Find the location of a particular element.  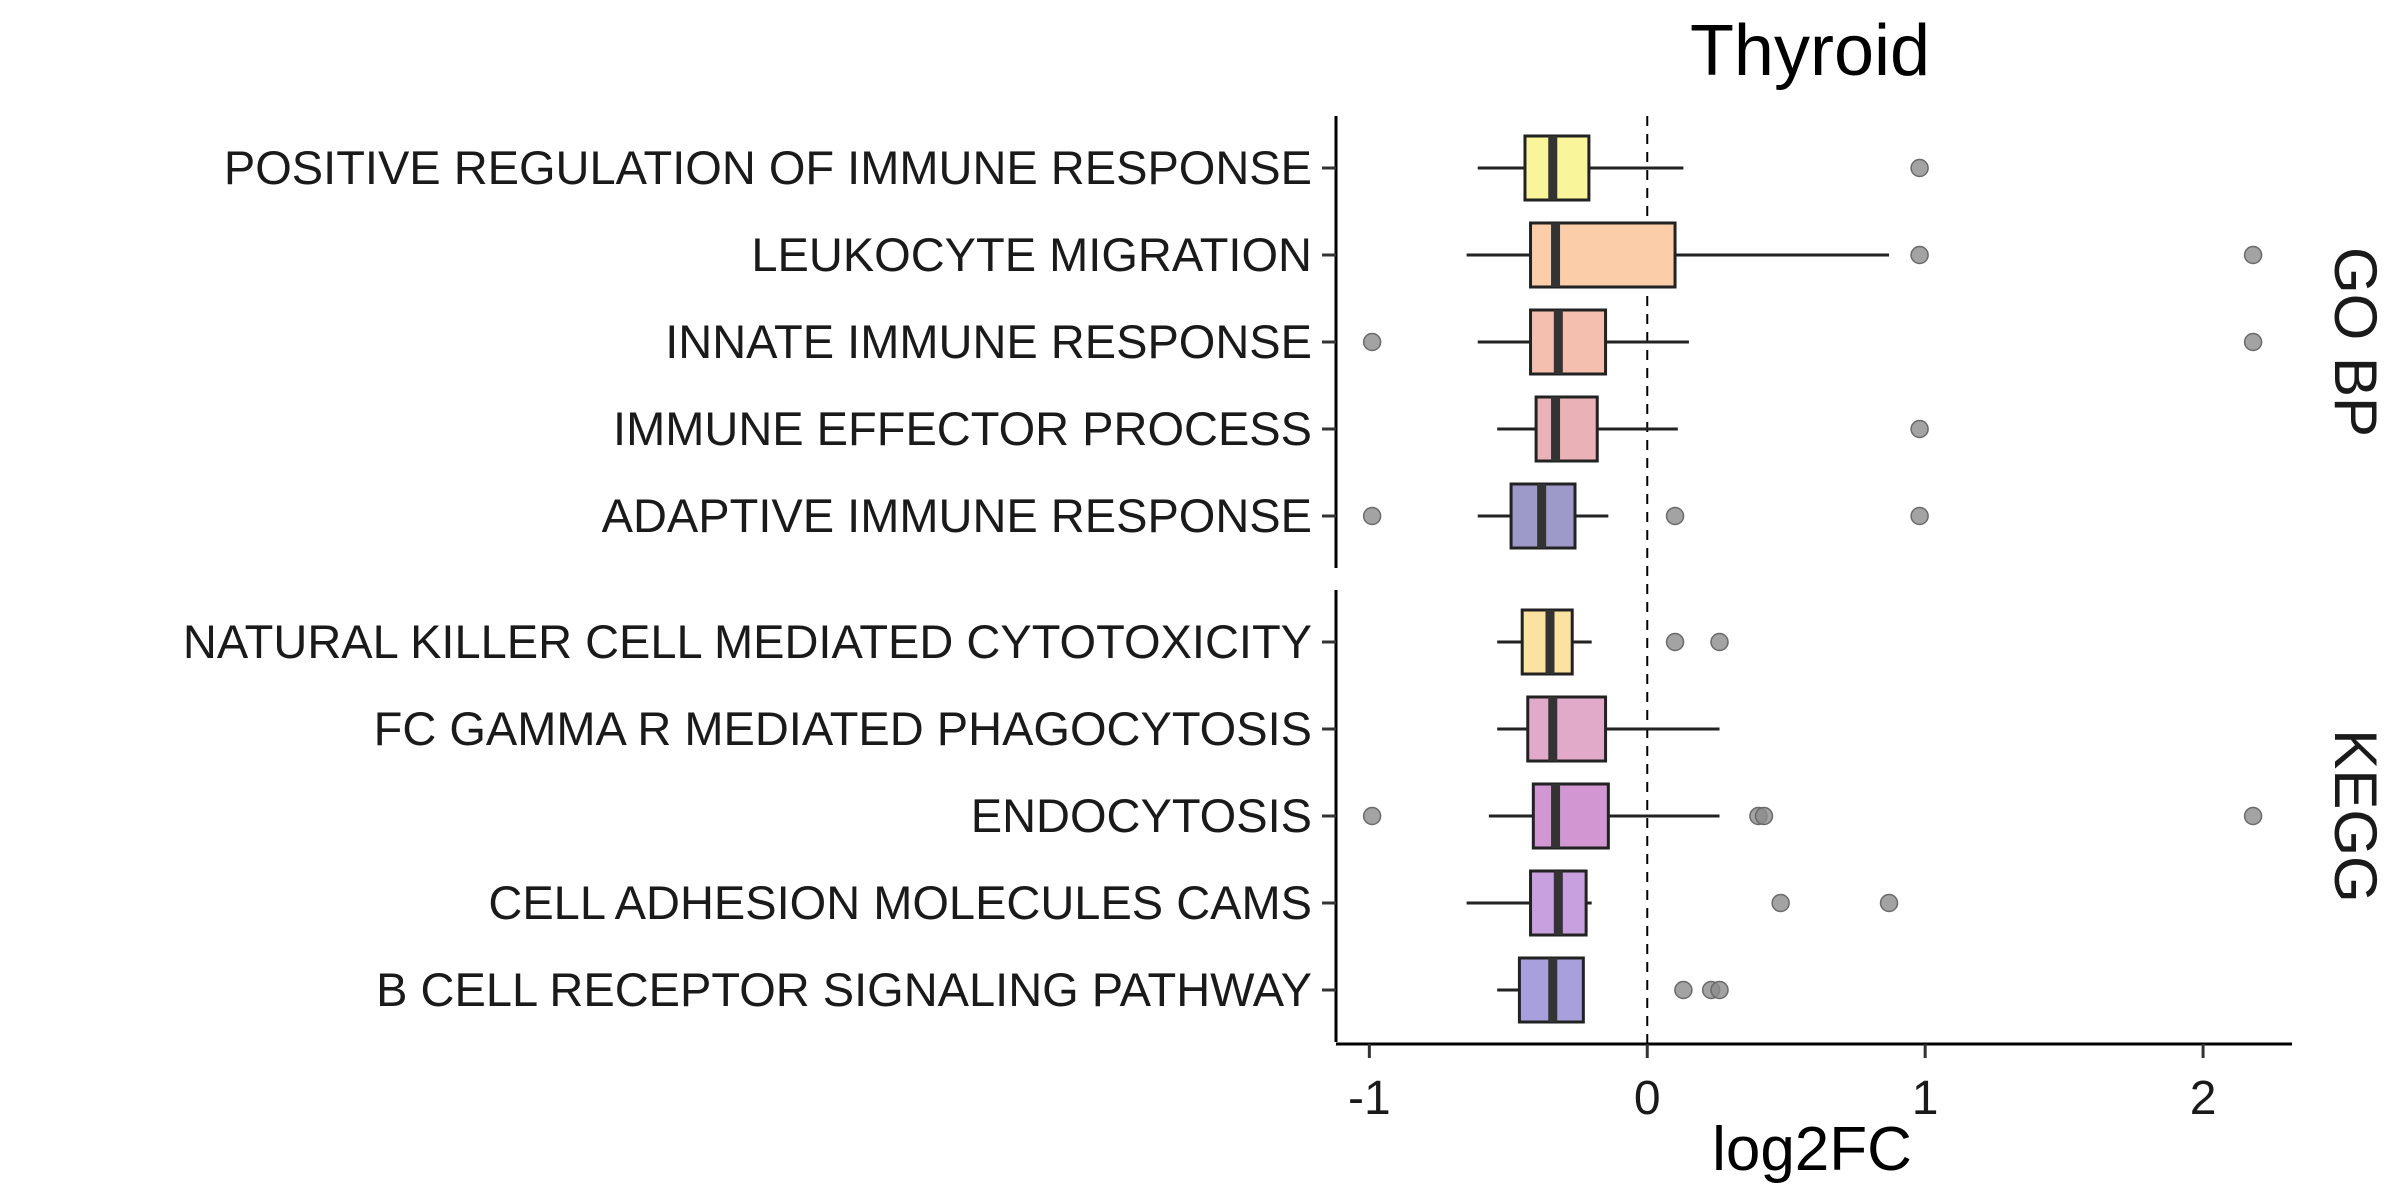

chart-title: Thyroid is located at coordinates (1810, 51).